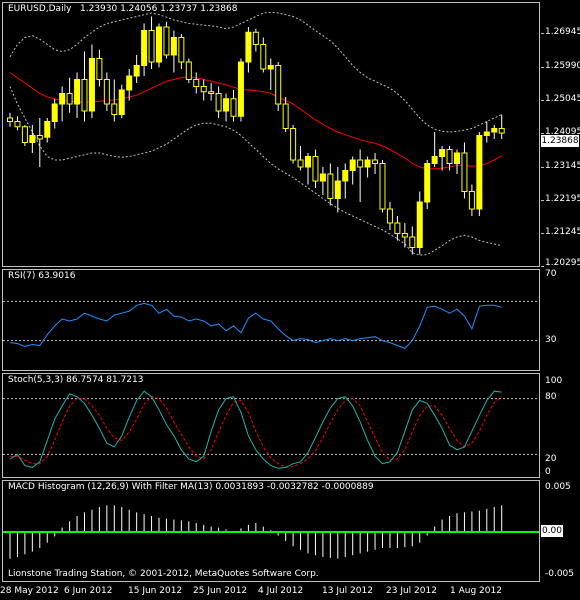 The height and width of the screenshot is (600, 580). I want to click on macd-tick: -0.005, so click(560, 574).